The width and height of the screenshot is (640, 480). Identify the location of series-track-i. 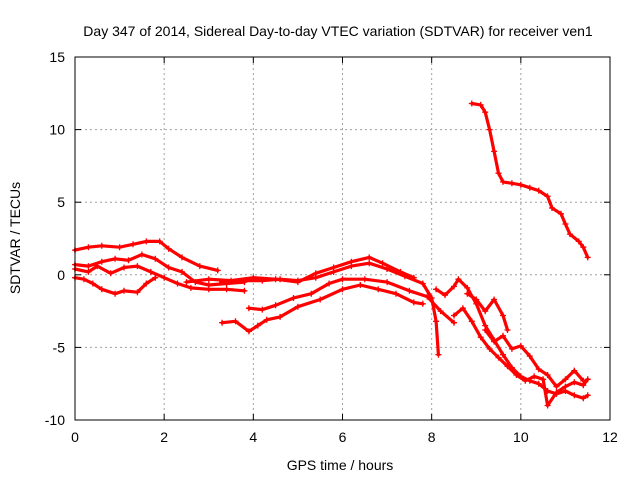
(529, 180).